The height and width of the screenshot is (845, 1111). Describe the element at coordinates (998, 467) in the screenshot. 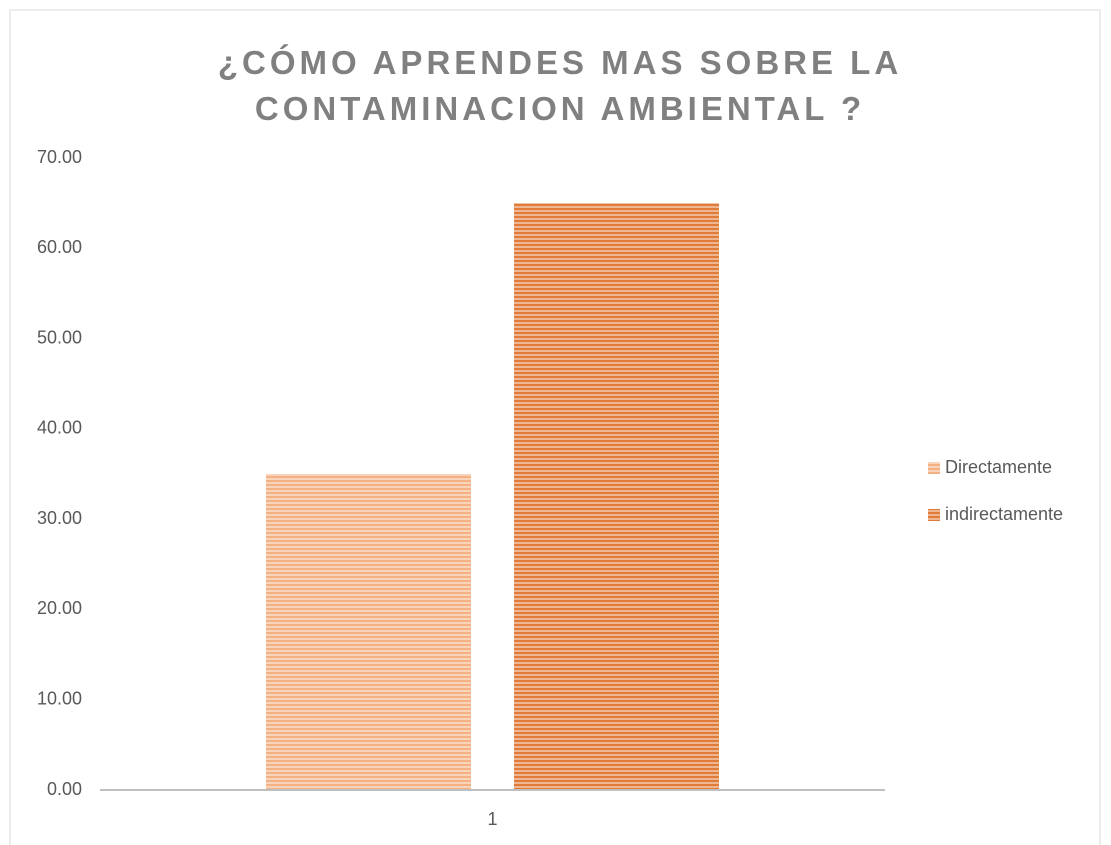

I see `legend-label: Directamente` at that location.